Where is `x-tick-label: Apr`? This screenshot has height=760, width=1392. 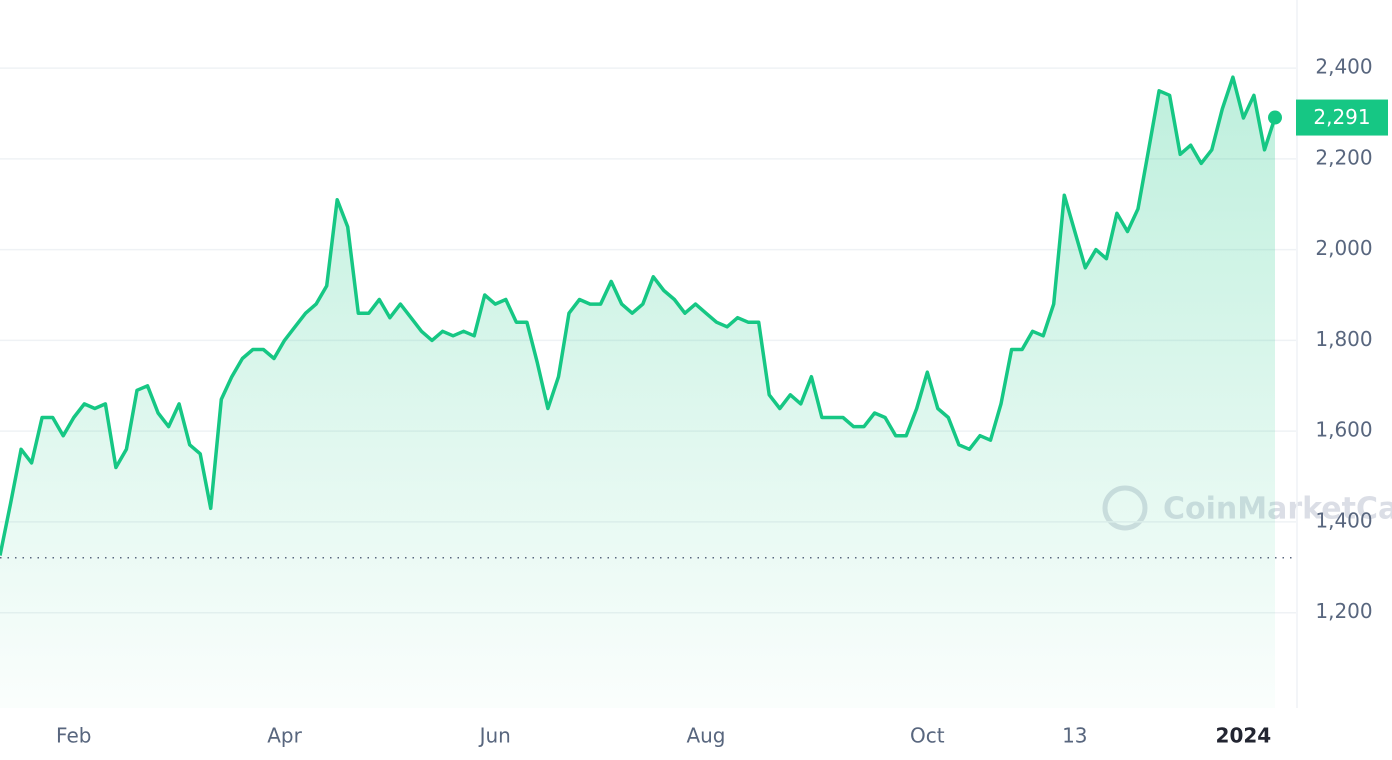
x-tick-label: Apr is located at coordinates (284, 736).